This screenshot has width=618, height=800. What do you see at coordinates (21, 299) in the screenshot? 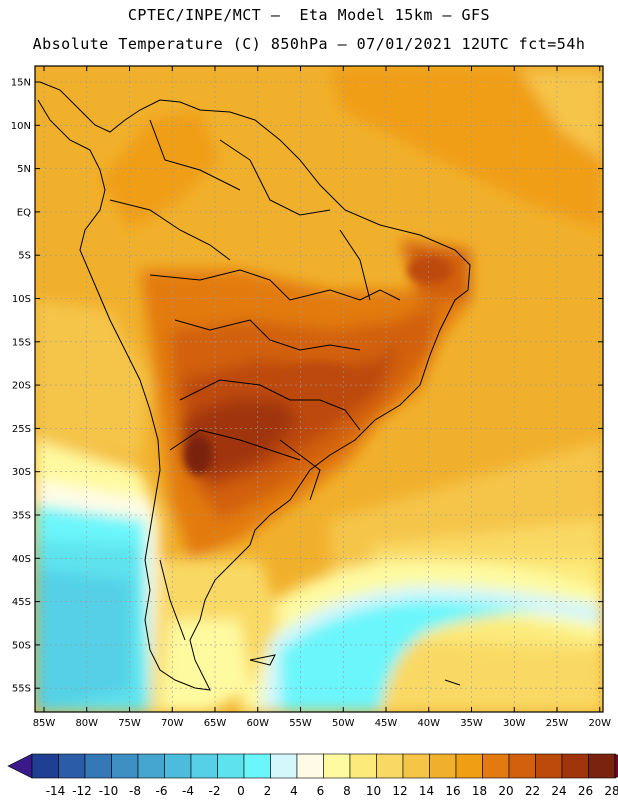
I see `lat-label: 10S` at bounding box center [21, 299].